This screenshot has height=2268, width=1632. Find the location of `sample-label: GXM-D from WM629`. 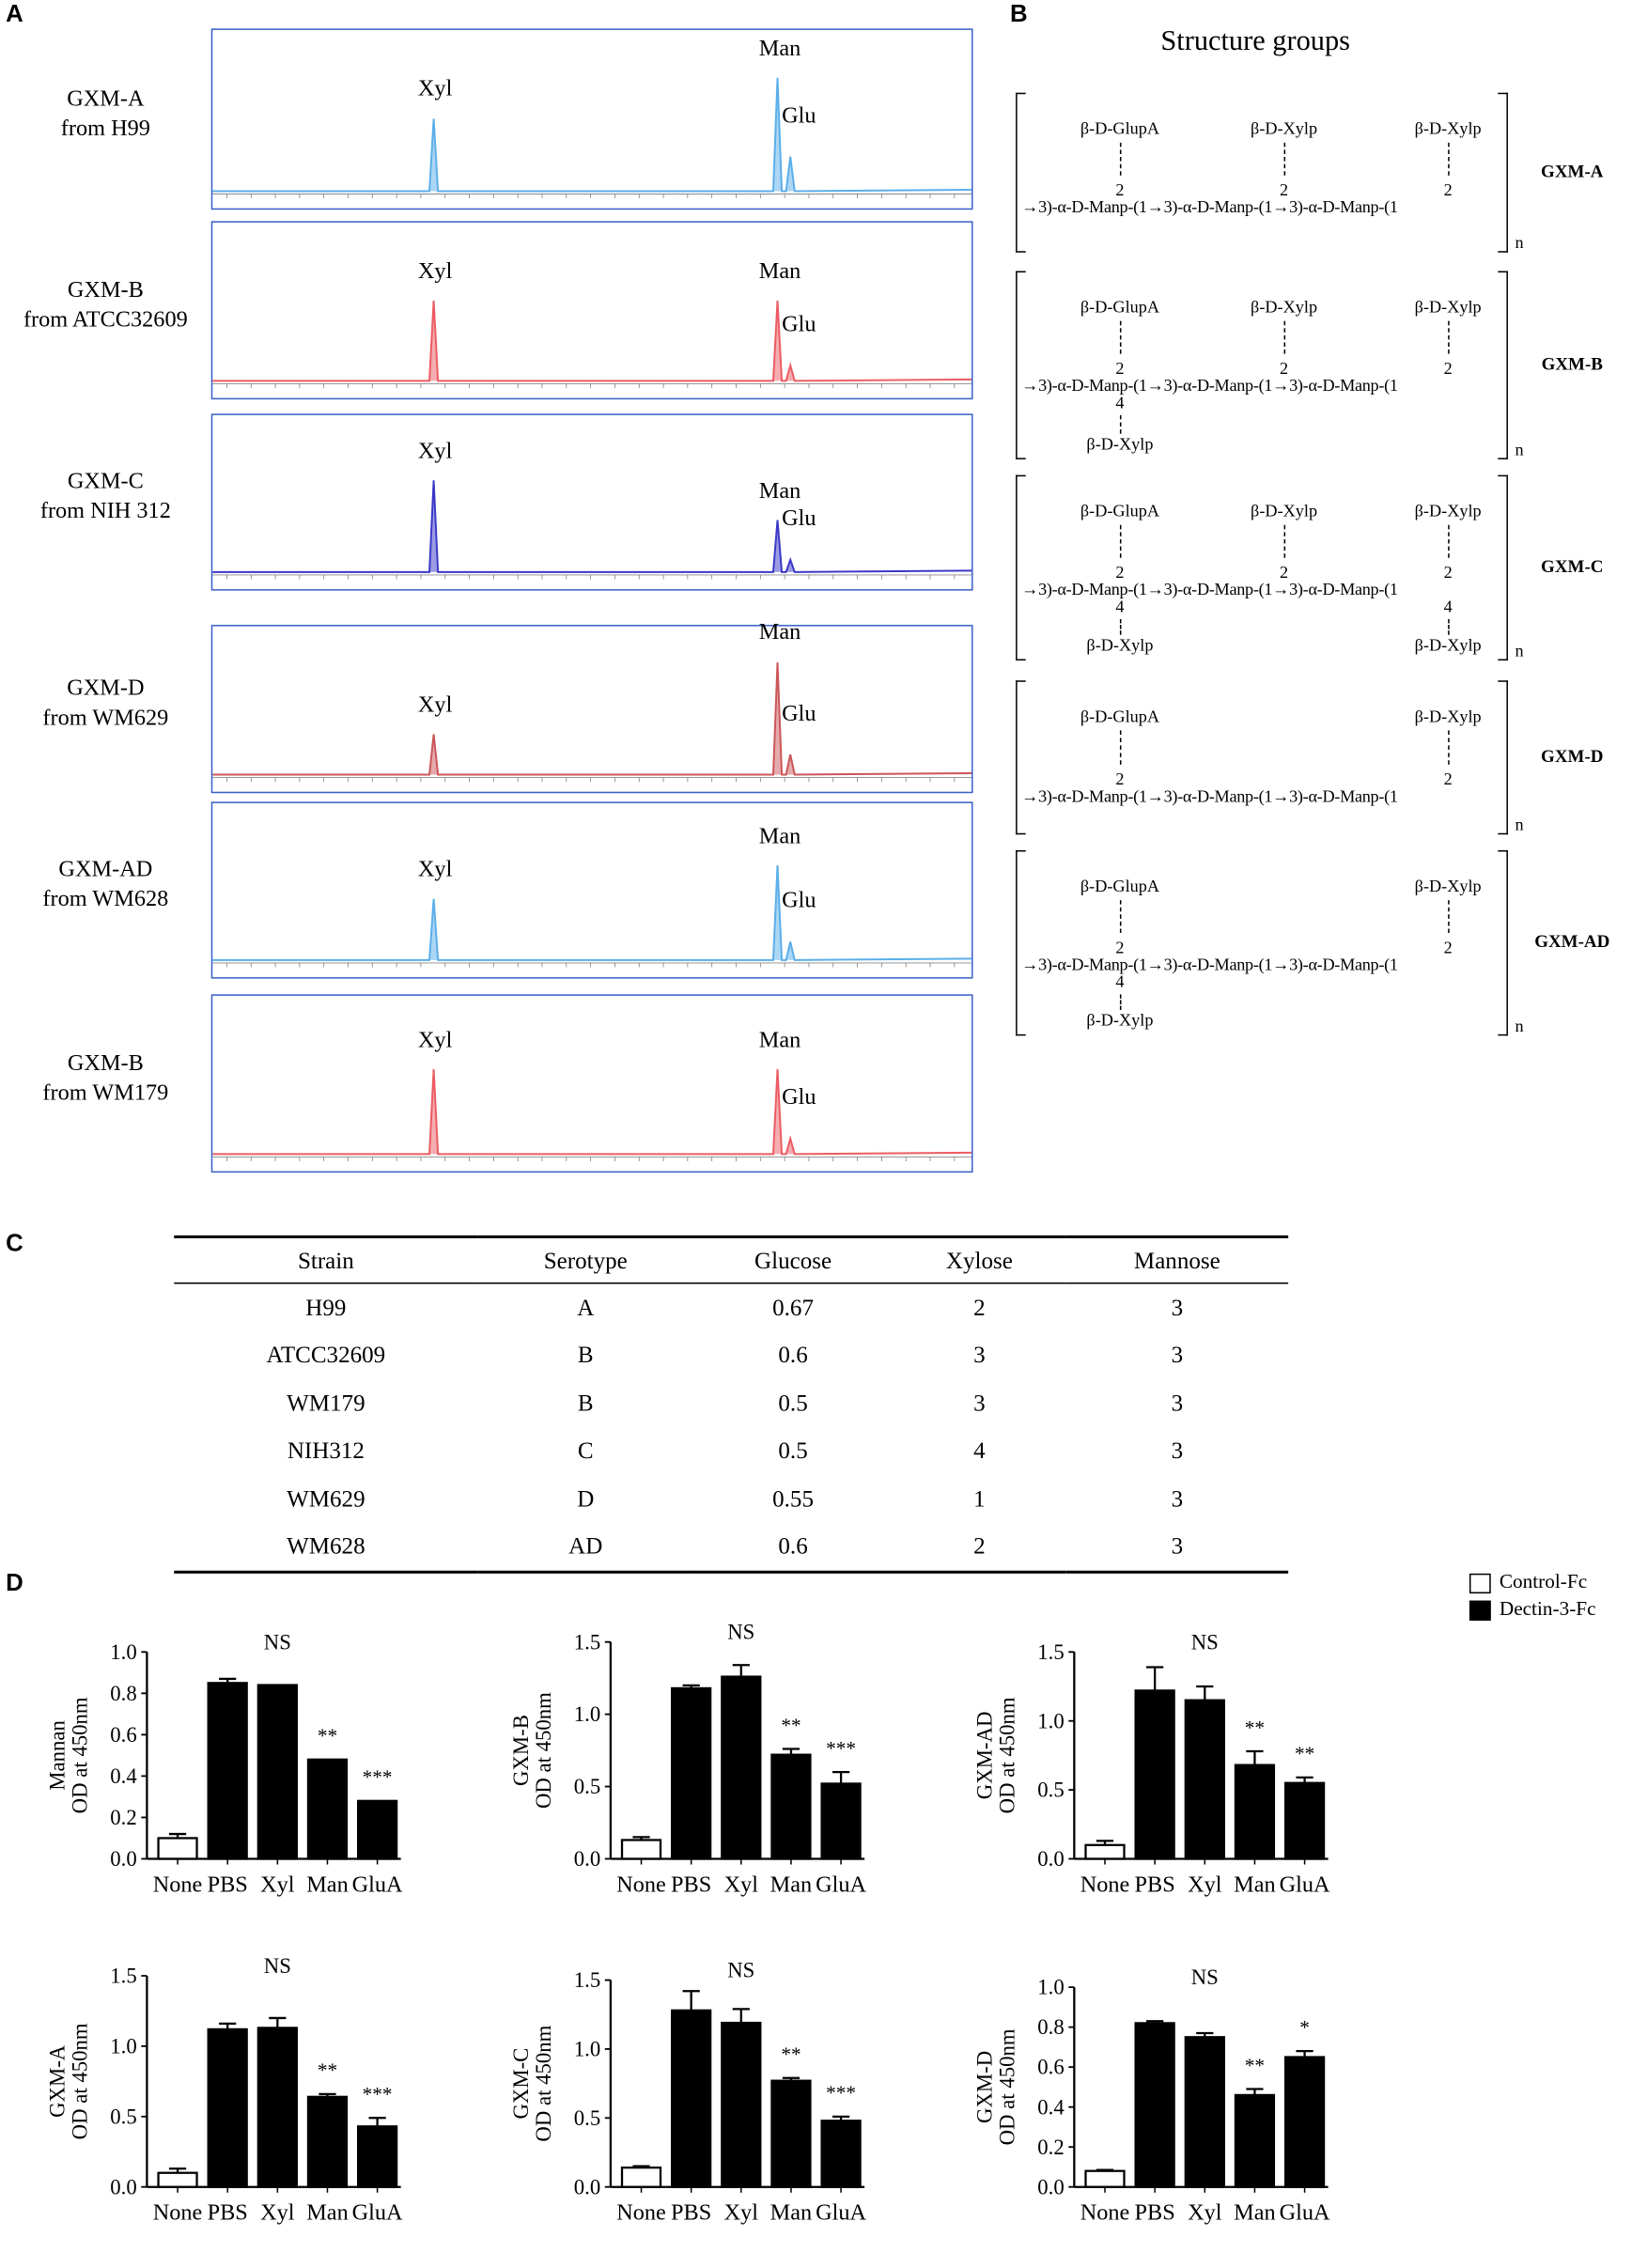

sample-label: GXM-D from WM629 is located at coordinates (106, 704).